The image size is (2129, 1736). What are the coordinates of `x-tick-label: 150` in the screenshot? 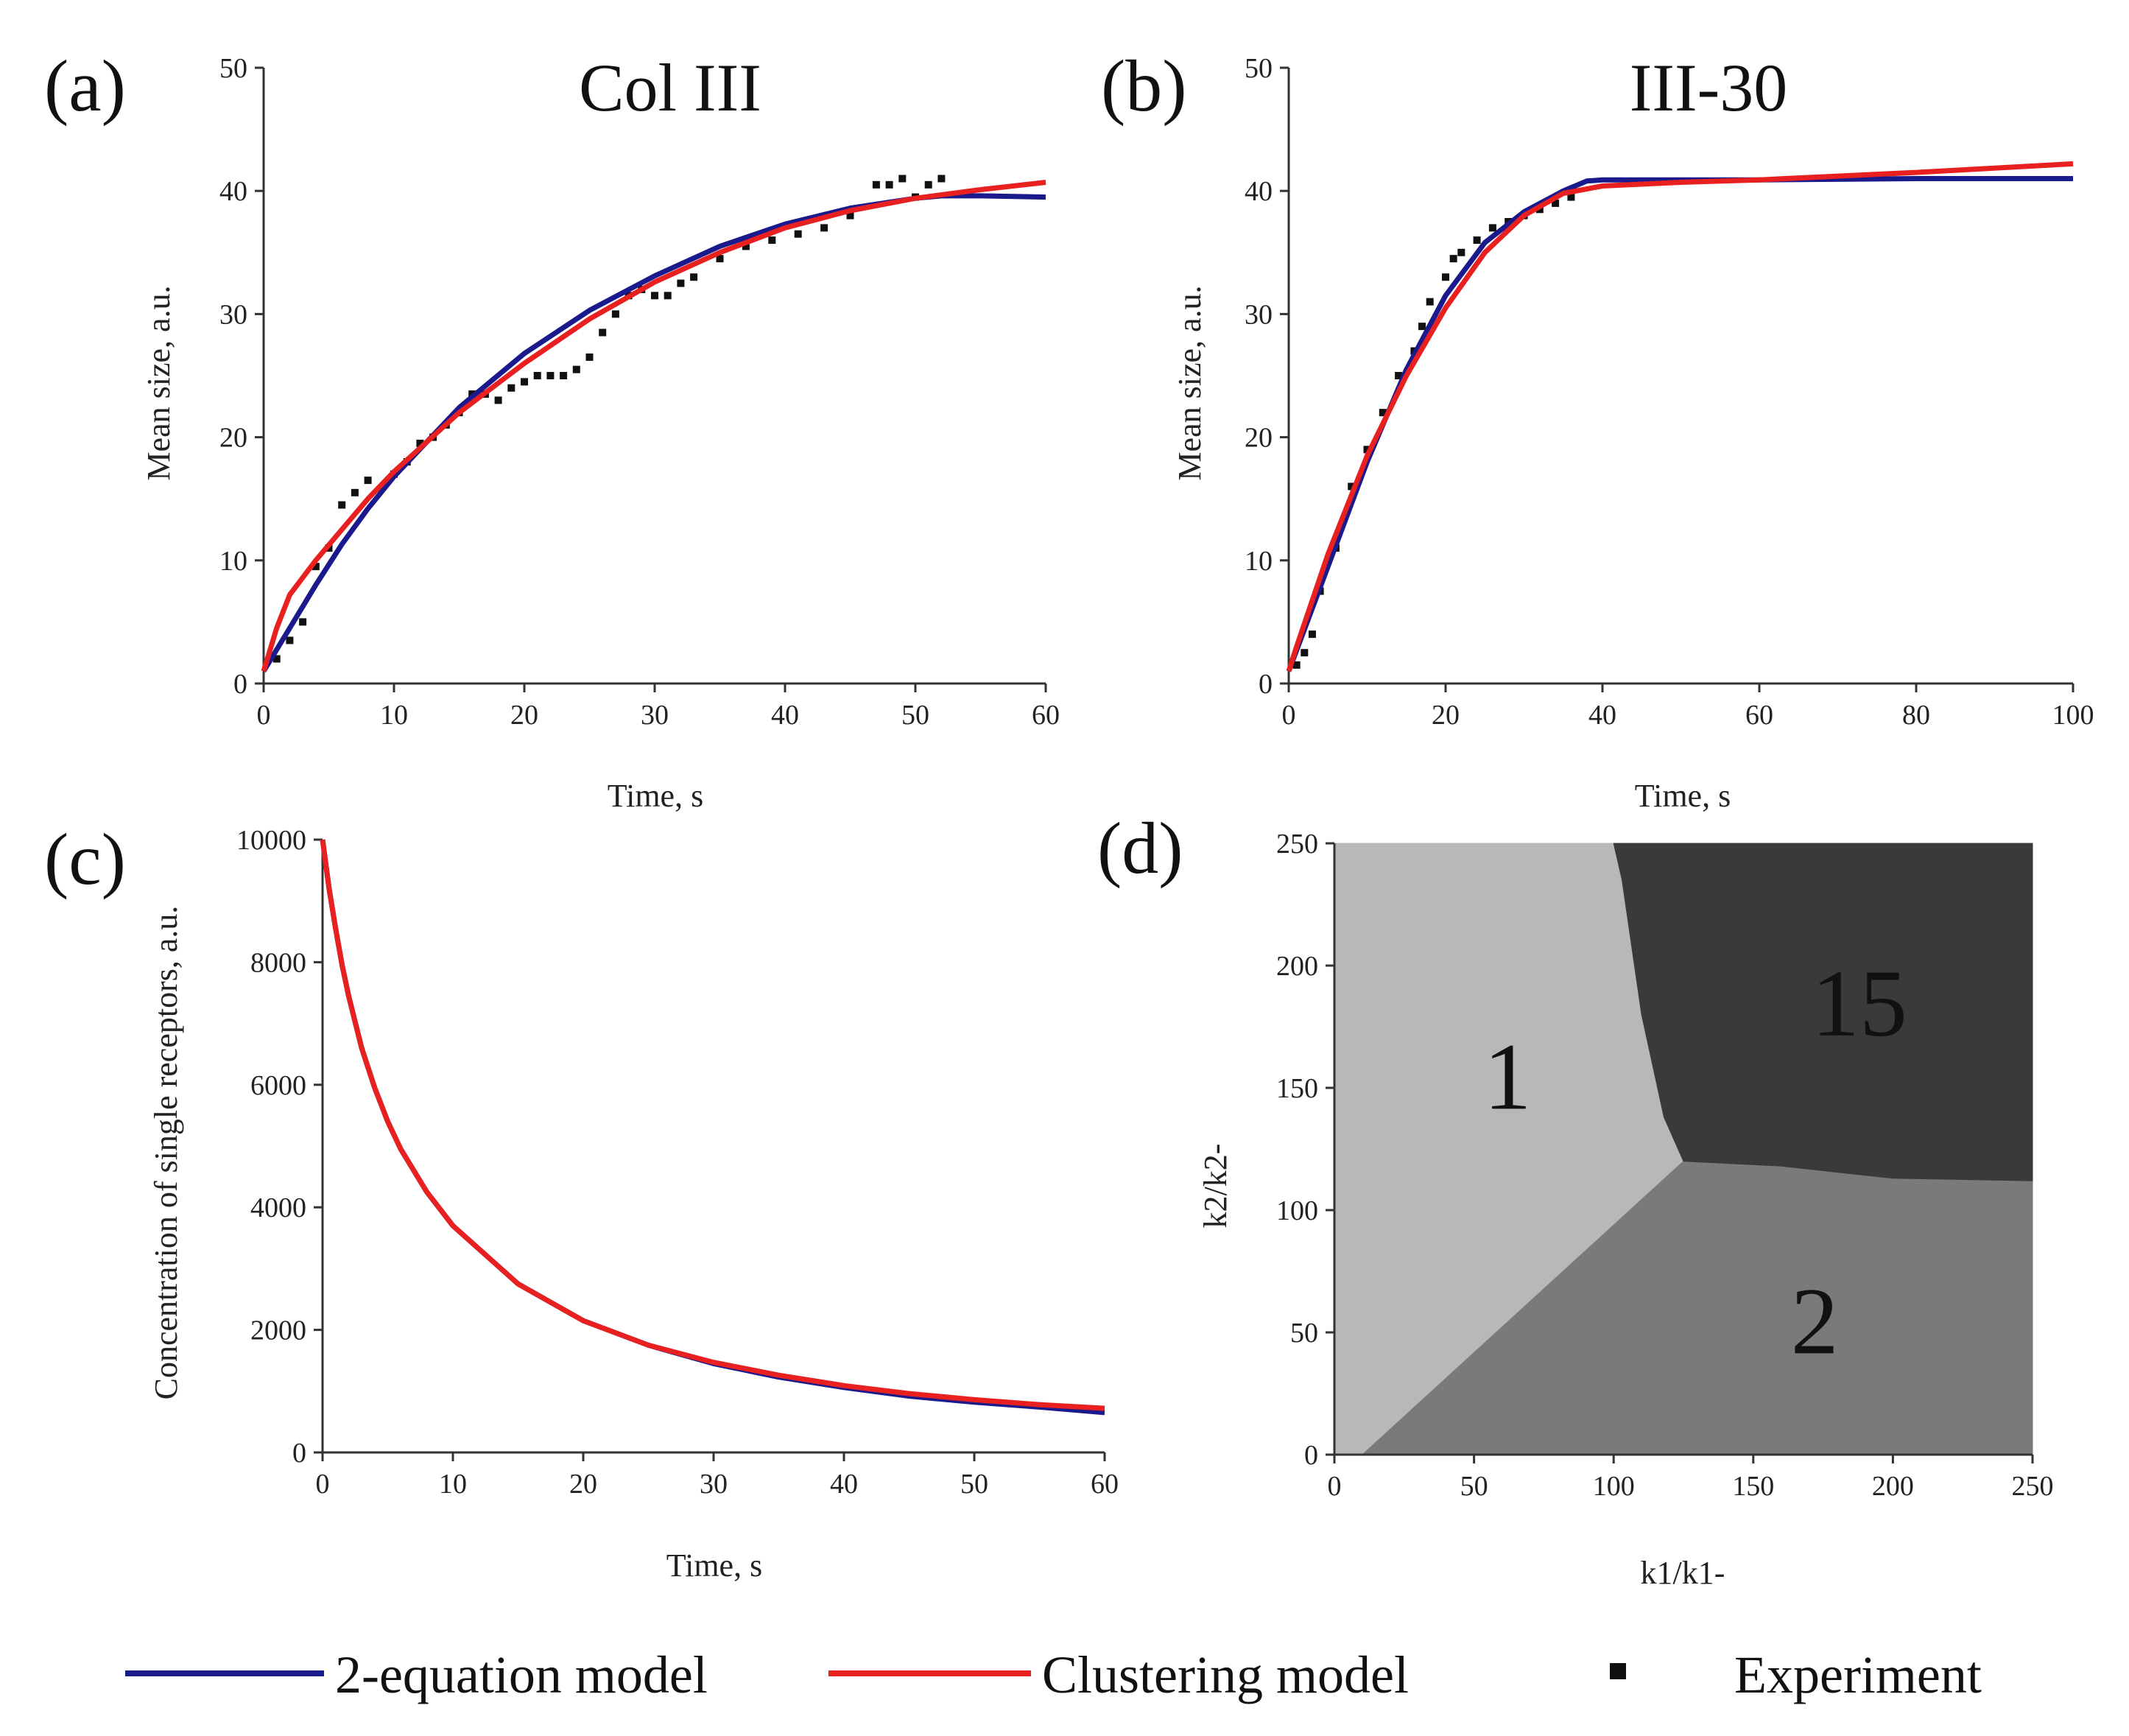 It's located at (1753, 1486).